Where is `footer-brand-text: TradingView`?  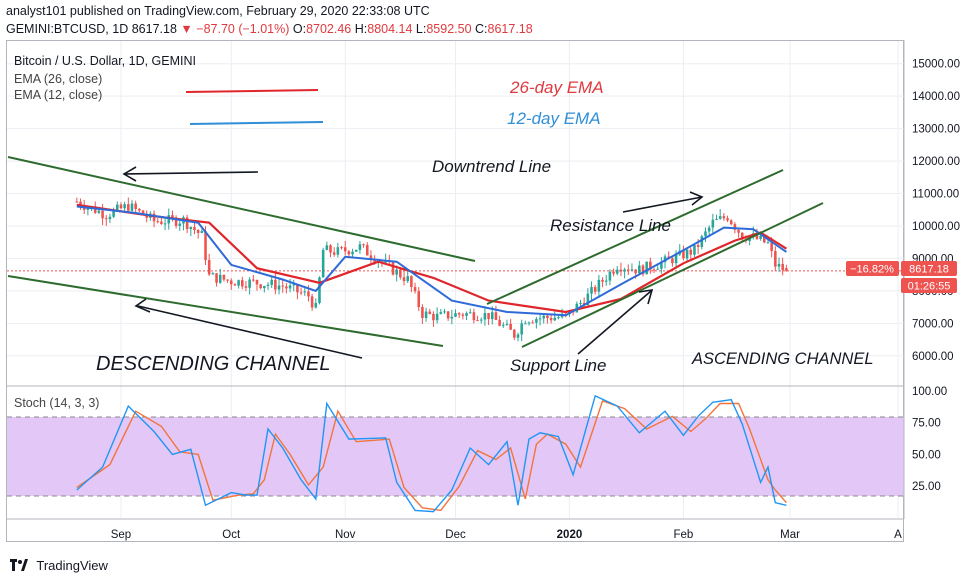
footer-brand-text: TradingView is located at coordinates (72, 565).